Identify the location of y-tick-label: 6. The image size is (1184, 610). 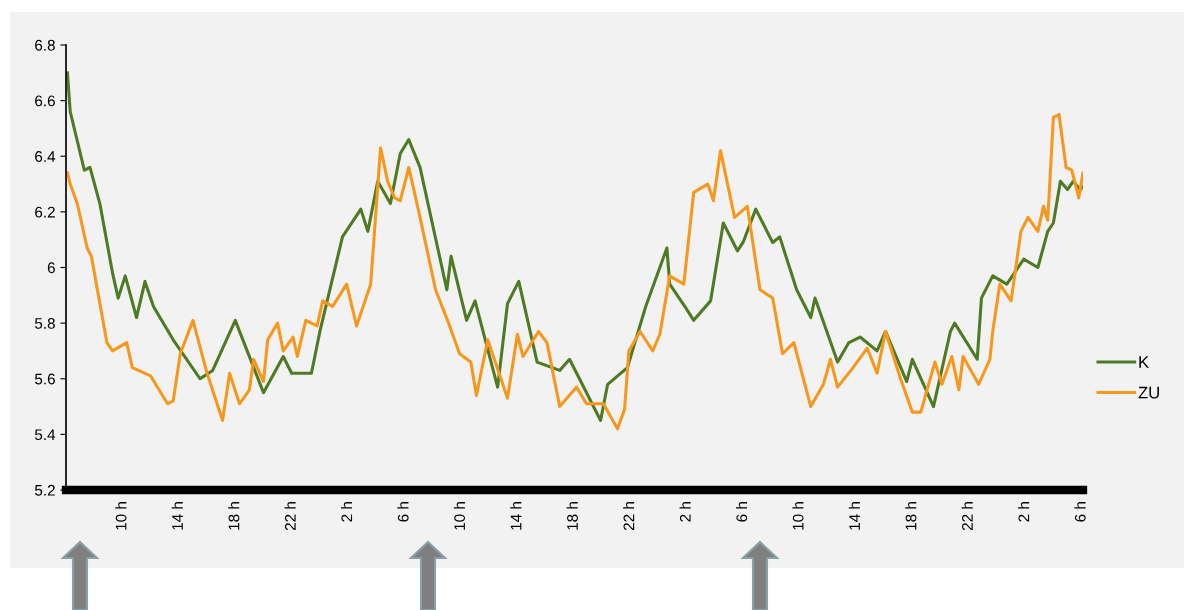
(51, 268).